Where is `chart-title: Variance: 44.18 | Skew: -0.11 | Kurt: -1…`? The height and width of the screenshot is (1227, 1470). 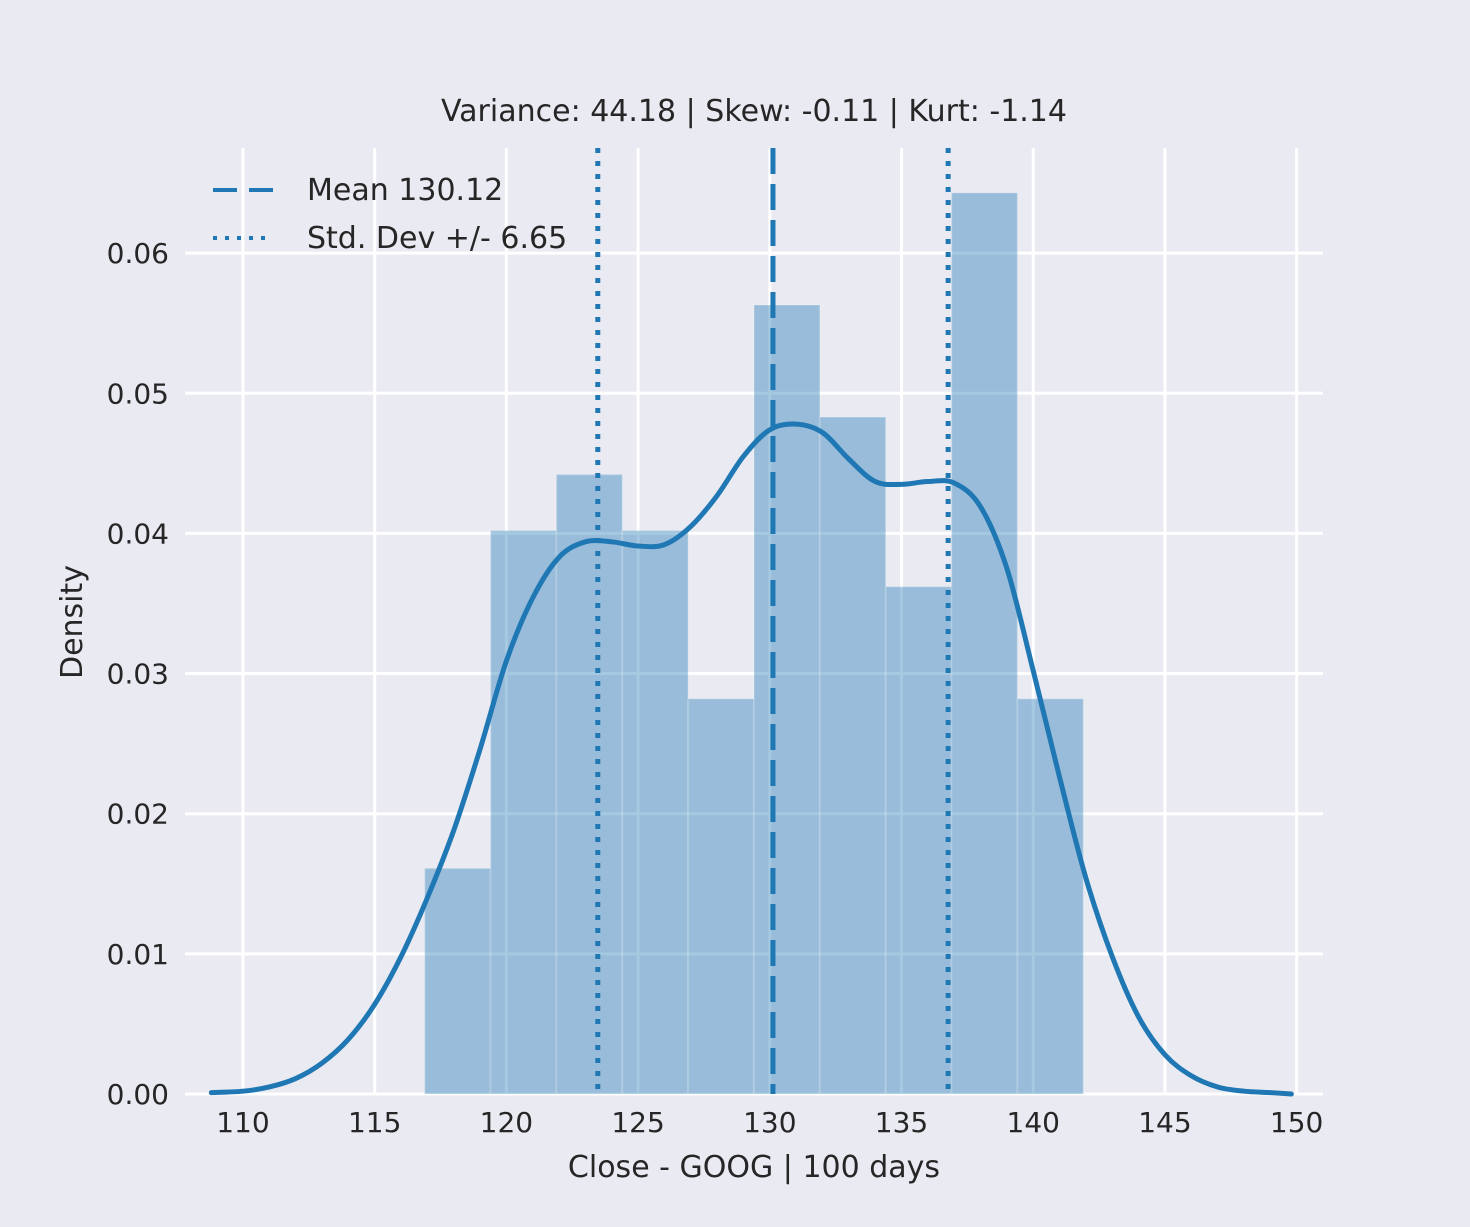
chart-title: Variance: 44.18 | Skew: -0.11 | Kurt: -1… is located at coordinates (754, 111).